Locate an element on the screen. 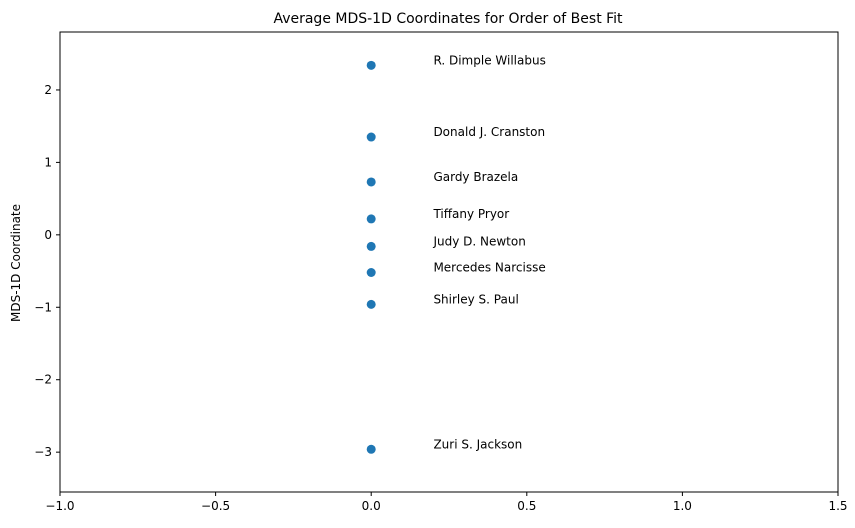 The image size is (855, 528). x-tick-label: −1.0 is located at coordinates (59, 506).